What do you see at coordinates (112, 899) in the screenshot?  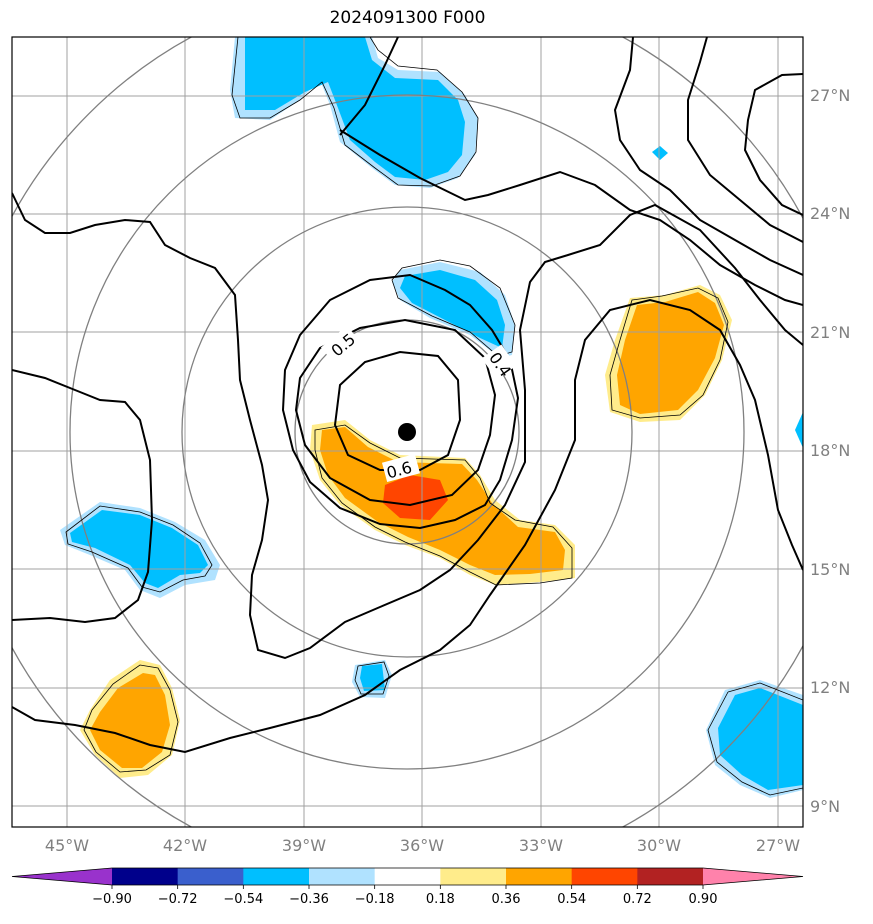 I see `colorbar-tick-label: −0.90` at bounding box center [112, 899].